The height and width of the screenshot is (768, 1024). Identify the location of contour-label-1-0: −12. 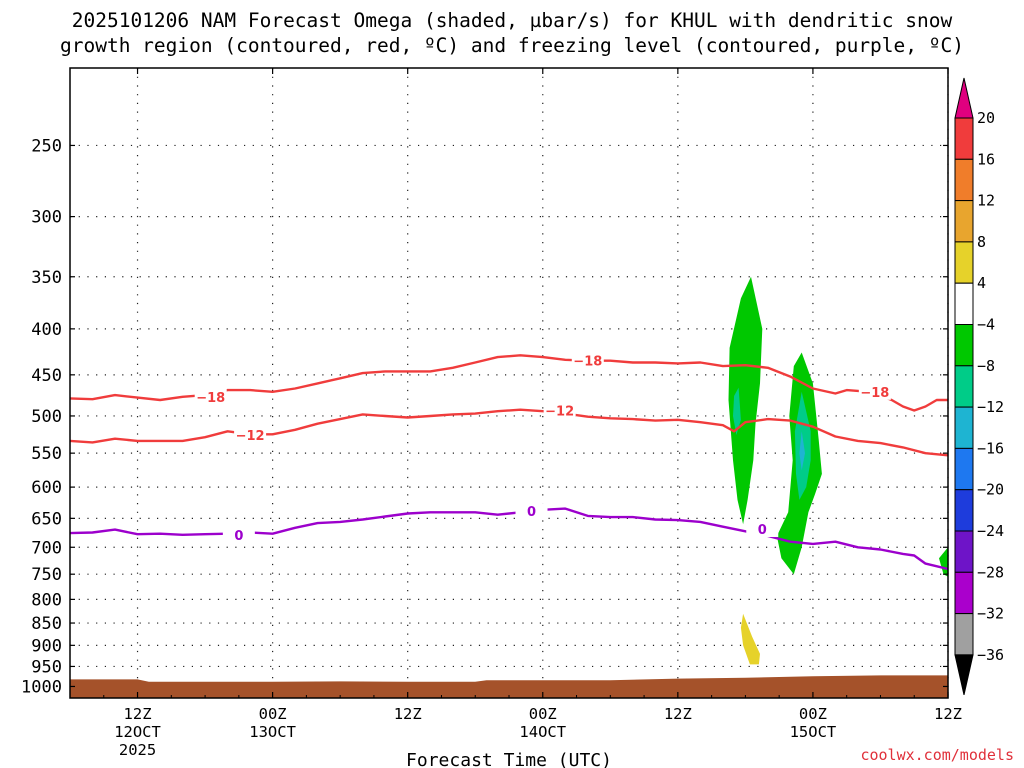
(250, 436).